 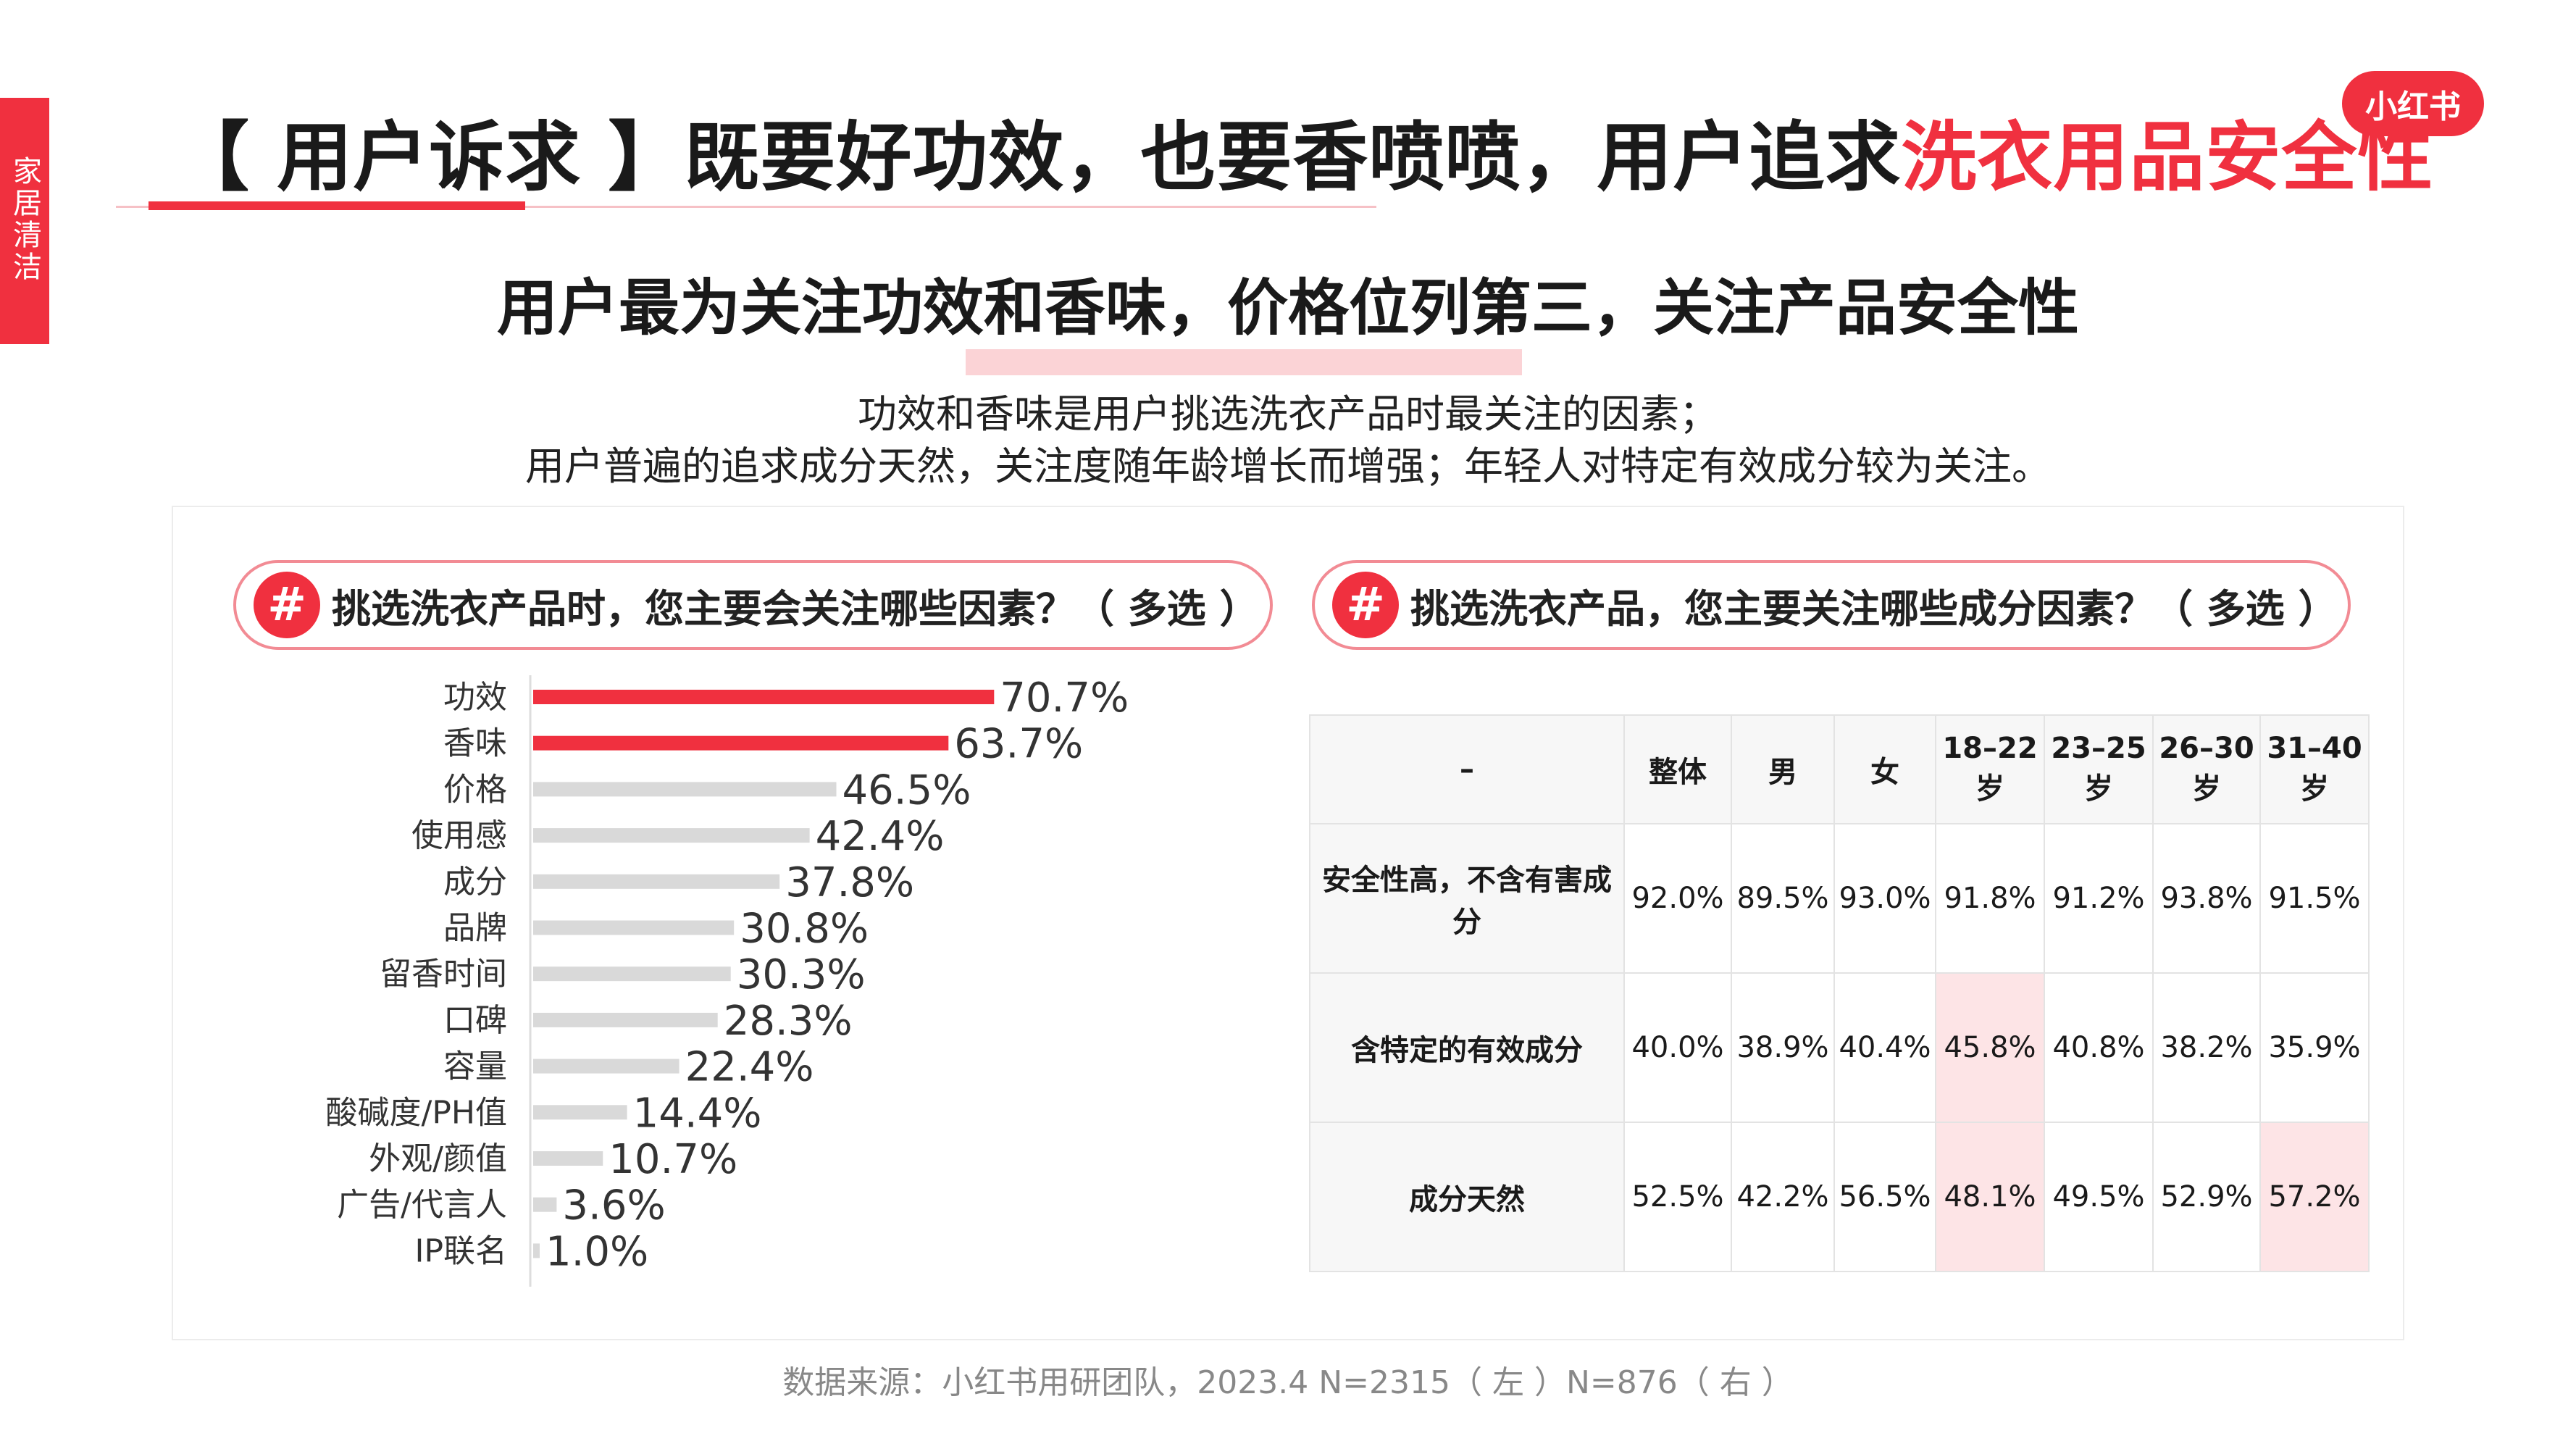 I want to click on brand-logo-text: 小红书, so click(x=2413, y=107).